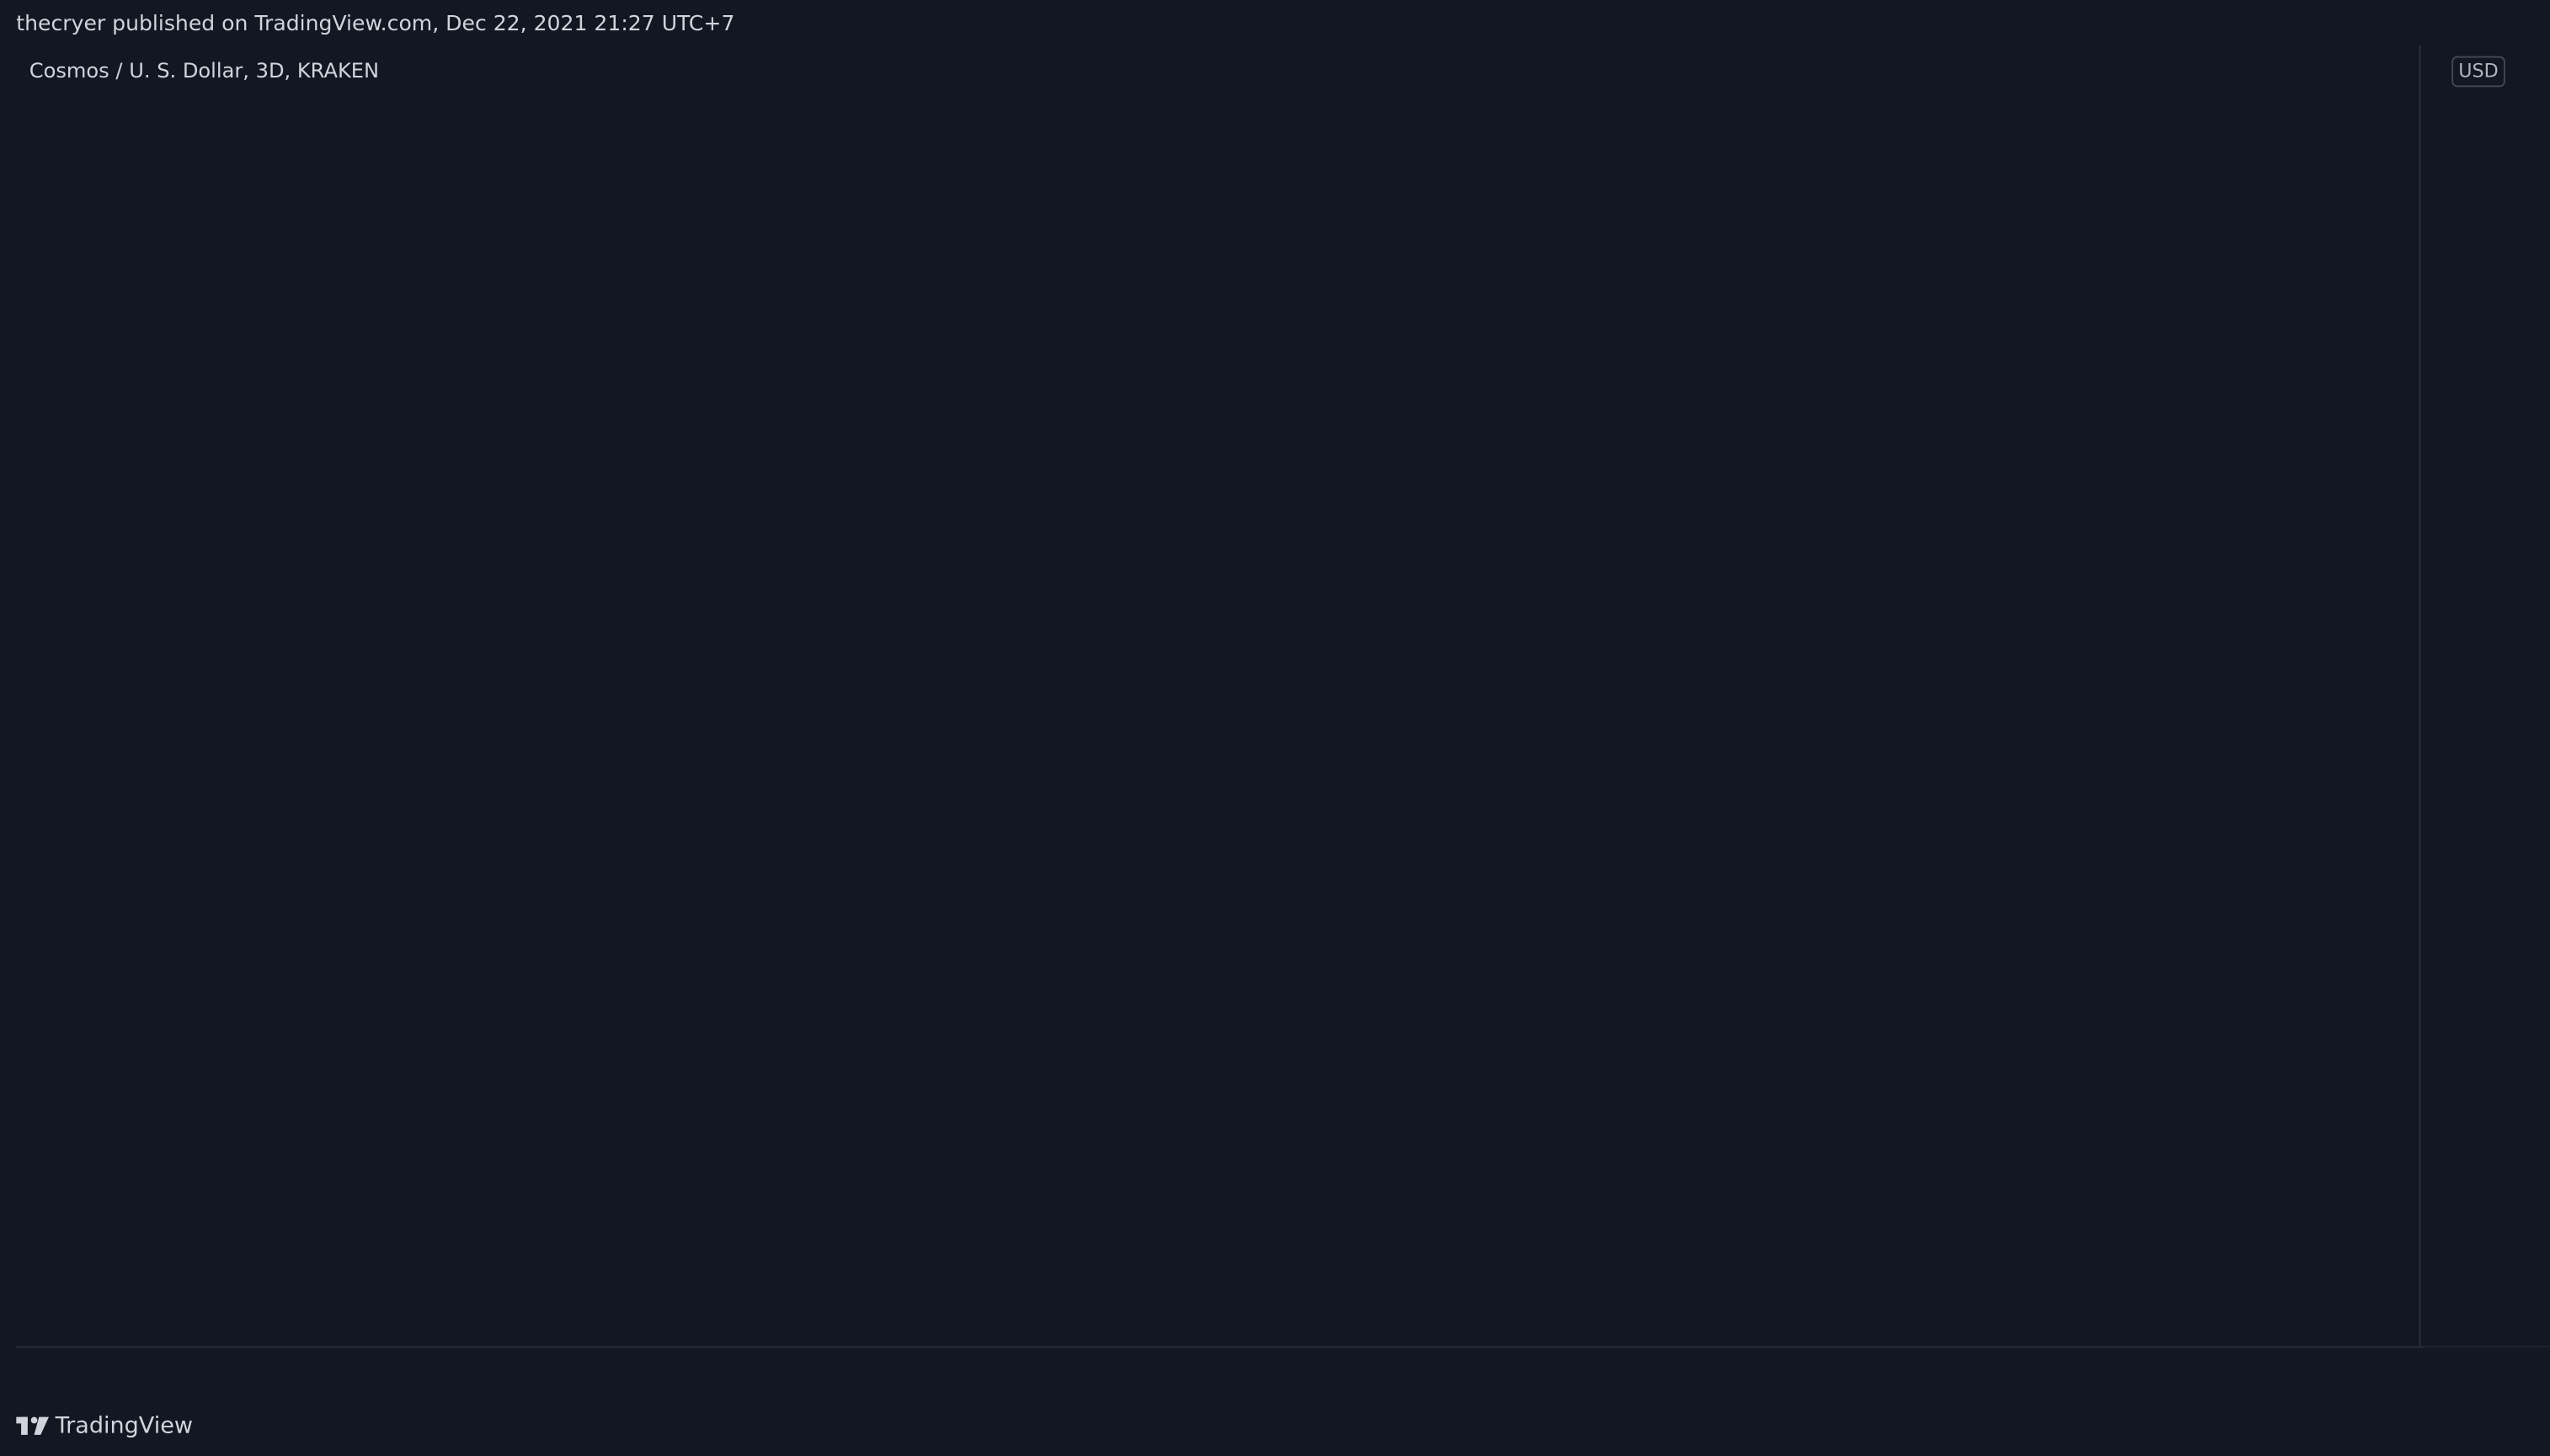  I want to click on footer-brand: TradingView, so click(124, 1426).